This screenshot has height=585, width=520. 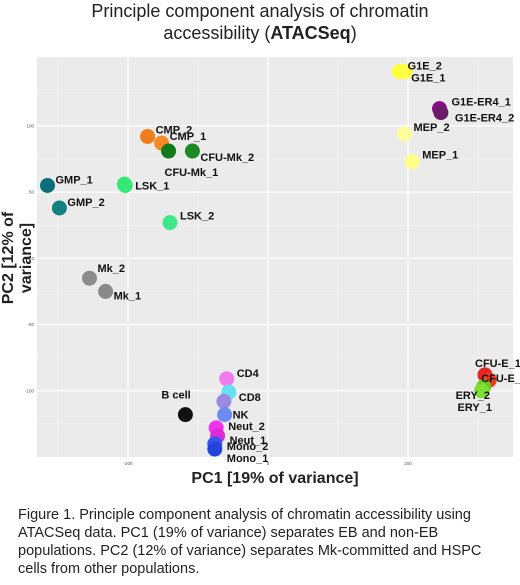 I want to click on point-label: Neut_1, so click(x=248, y=441).